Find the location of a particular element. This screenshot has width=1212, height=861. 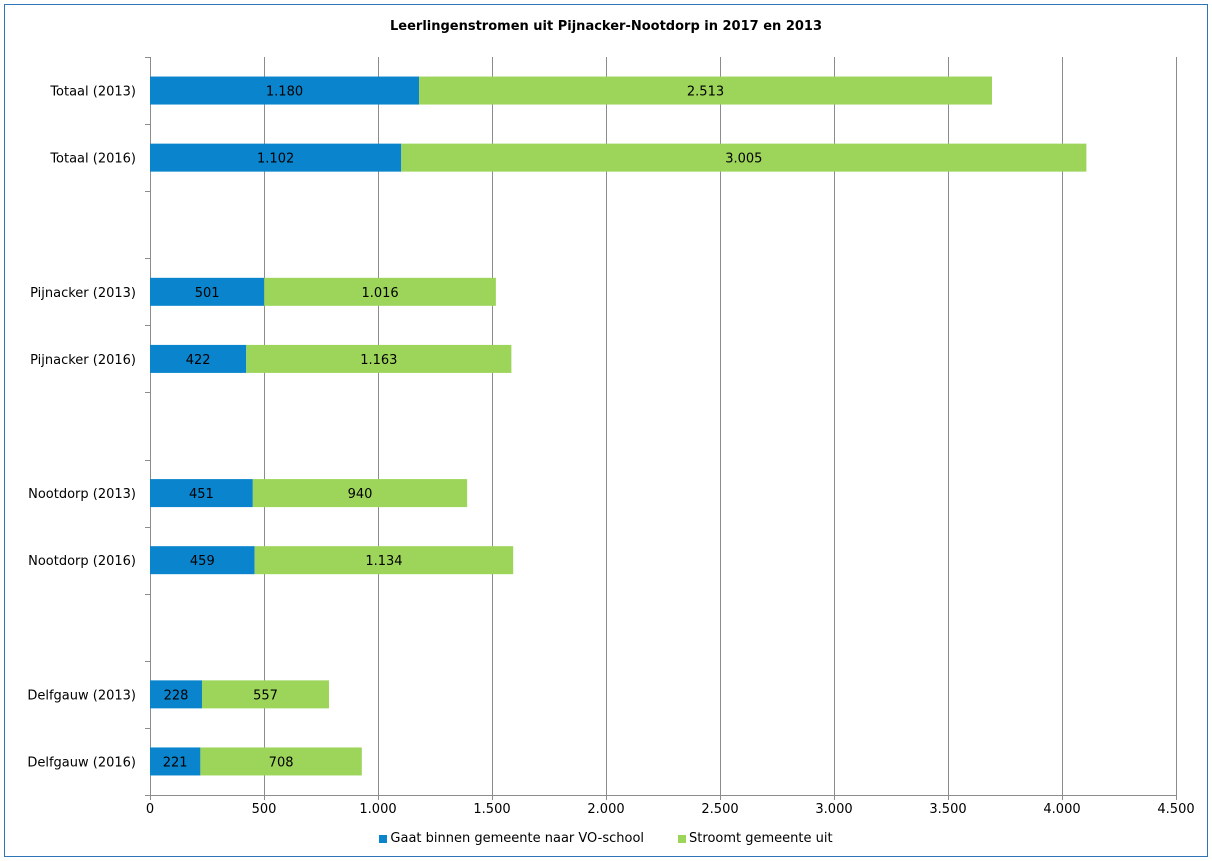

data-label-uit: 1.134 is located at coordinates (383, 561).